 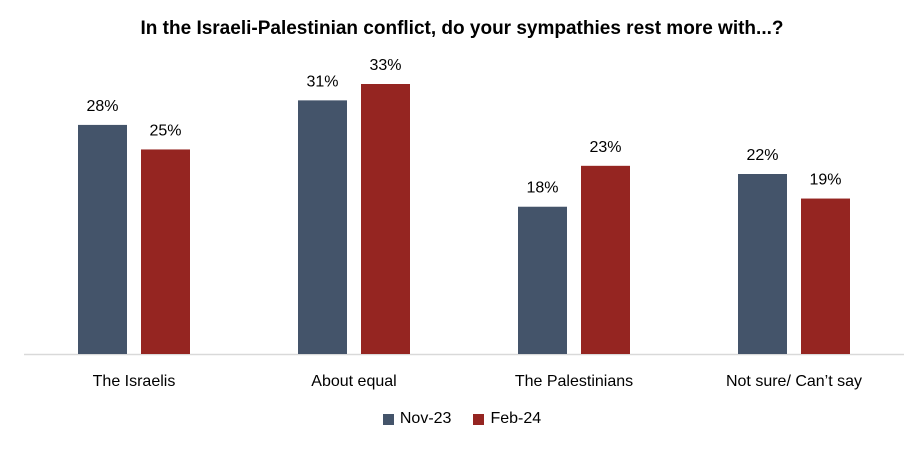 What do you see at coordinates (794, 381) in the screenshot?
I see `category-label-3: Not sure/ Can’t say` at bounding box center [794, 381].